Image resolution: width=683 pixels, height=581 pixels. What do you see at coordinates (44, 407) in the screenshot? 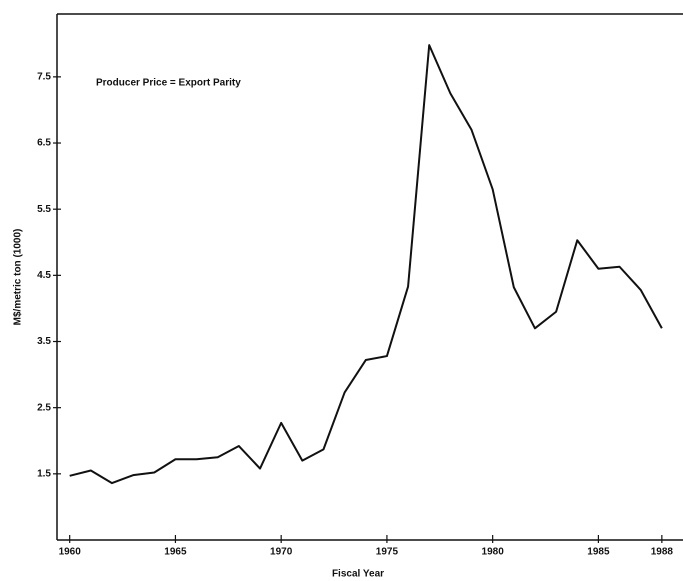
I see `y-tick-label: 2.5` at bounding box center [44, 407].